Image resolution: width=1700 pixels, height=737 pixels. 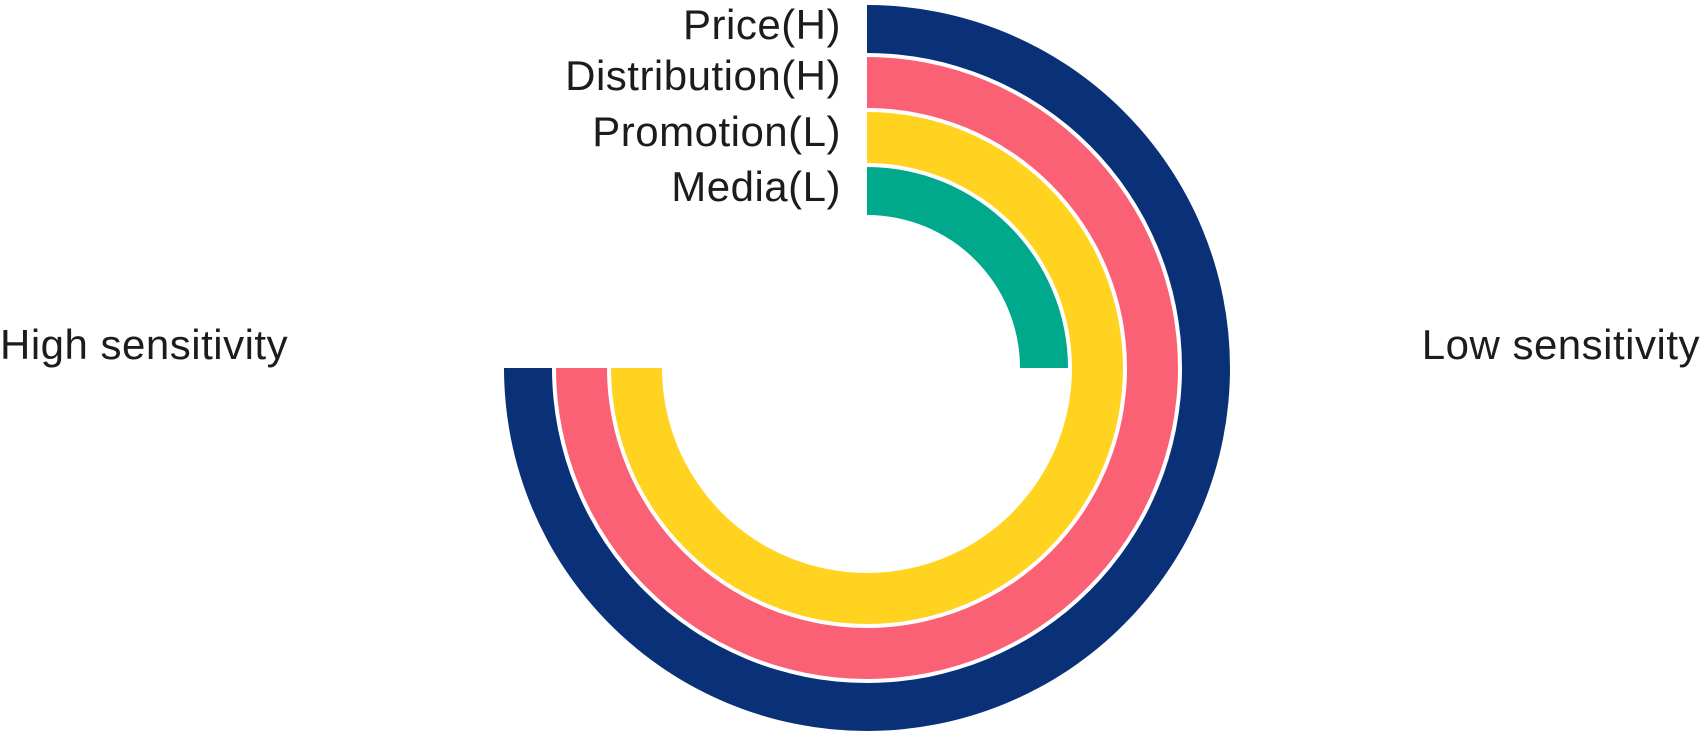 What do you see at coordinates (716, 131) in the screenshot?
I see `ring-label-promotion: Promotion(L)` at bounding box center [716, 131].